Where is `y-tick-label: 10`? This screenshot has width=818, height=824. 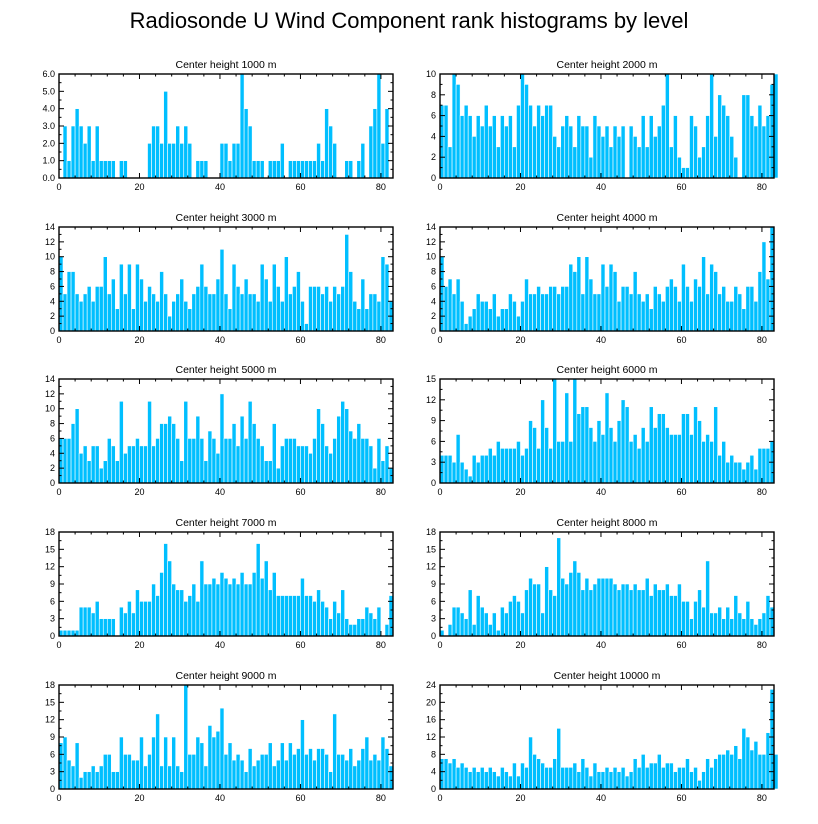 y-tick-label: 10 is located at coordinates (50, 409).